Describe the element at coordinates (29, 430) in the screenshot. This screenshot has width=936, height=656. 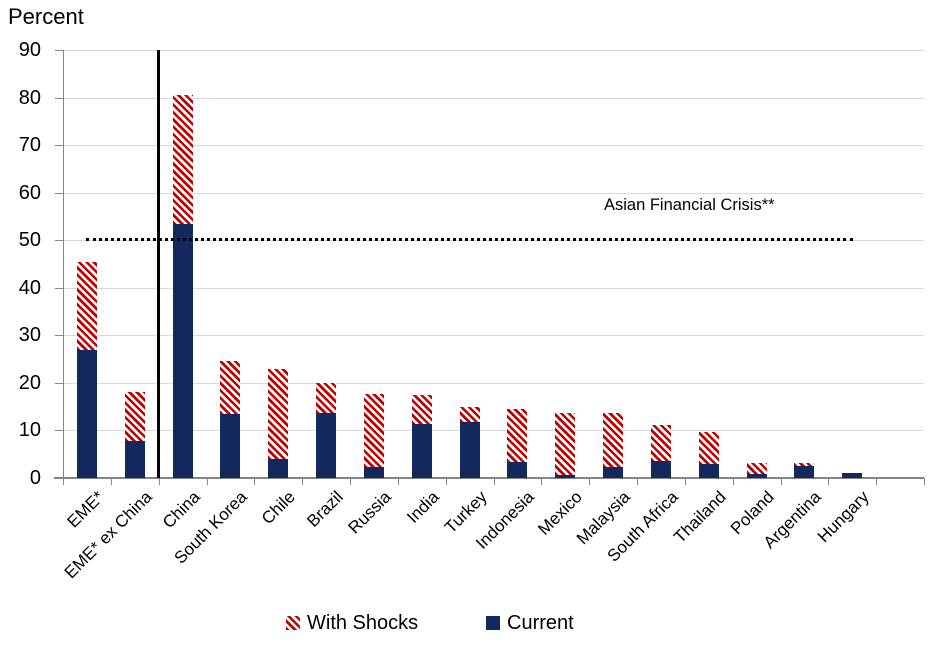
I see `y-axis-tick-label: 10` at that location.